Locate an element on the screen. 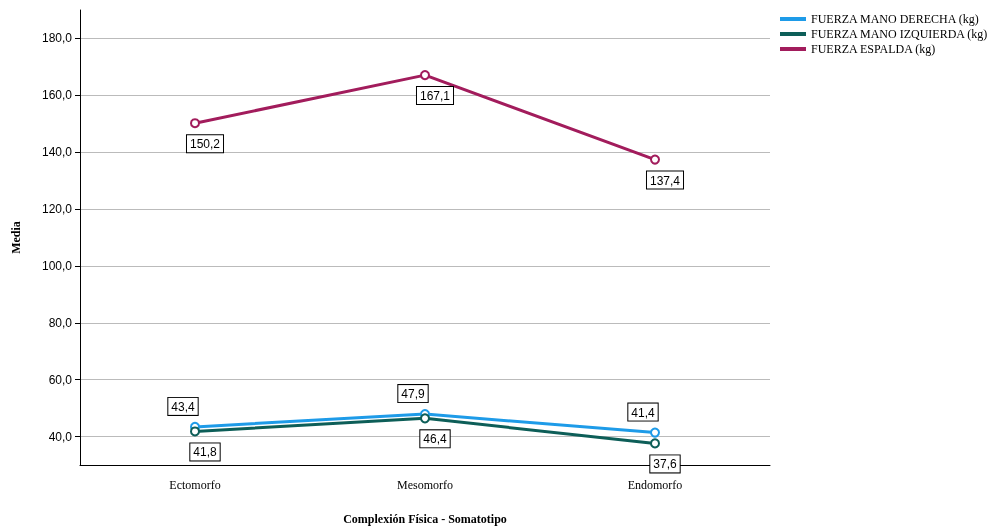  data-label: 41,8 is located at coordinates (205, 452).